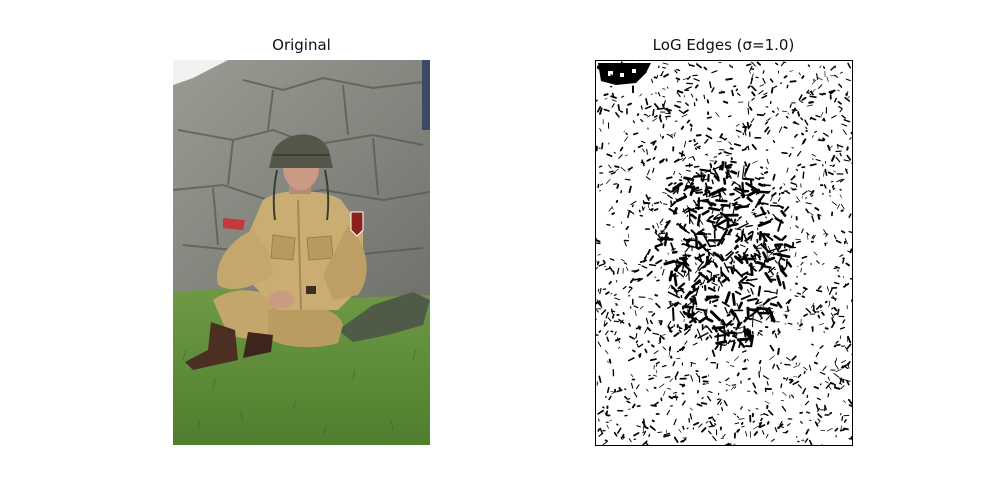 The image size is (1000, 500). I want to click on right-boot, so click(258, 345).